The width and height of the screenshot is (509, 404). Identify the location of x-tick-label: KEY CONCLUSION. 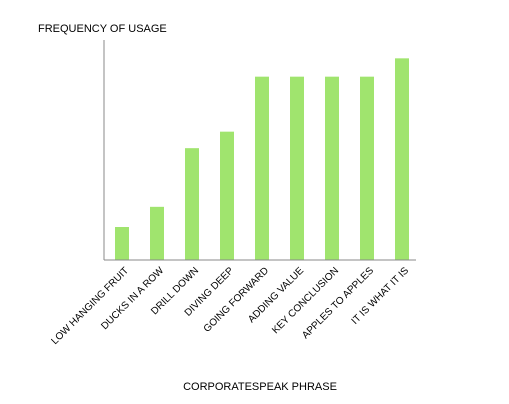
(305, 300).